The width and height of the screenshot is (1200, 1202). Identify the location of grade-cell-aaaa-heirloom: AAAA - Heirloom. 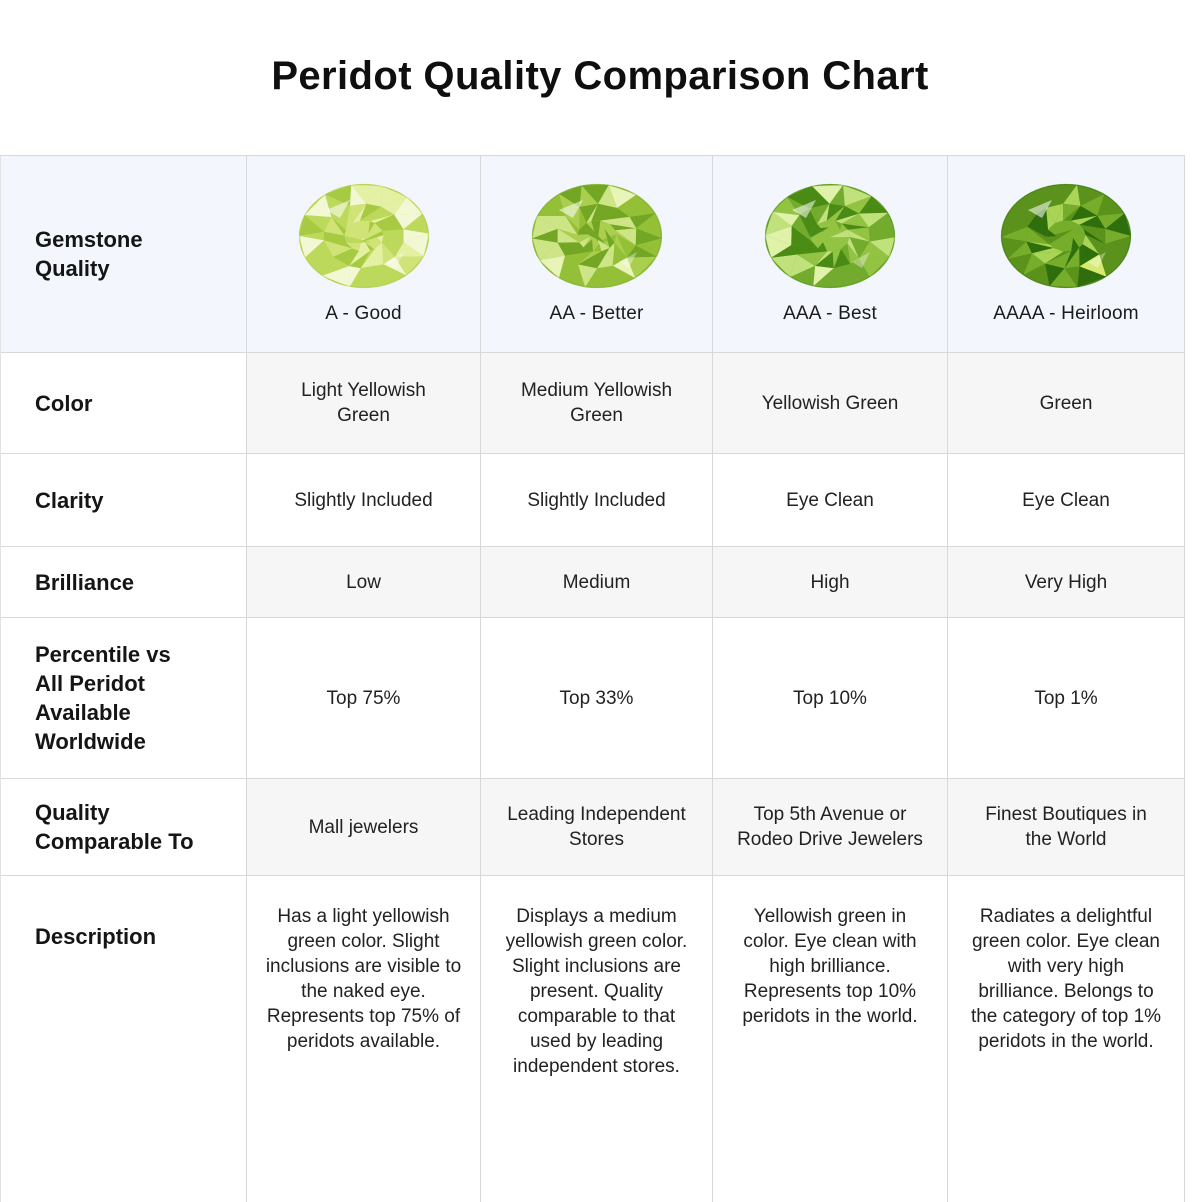
(1066, 254).